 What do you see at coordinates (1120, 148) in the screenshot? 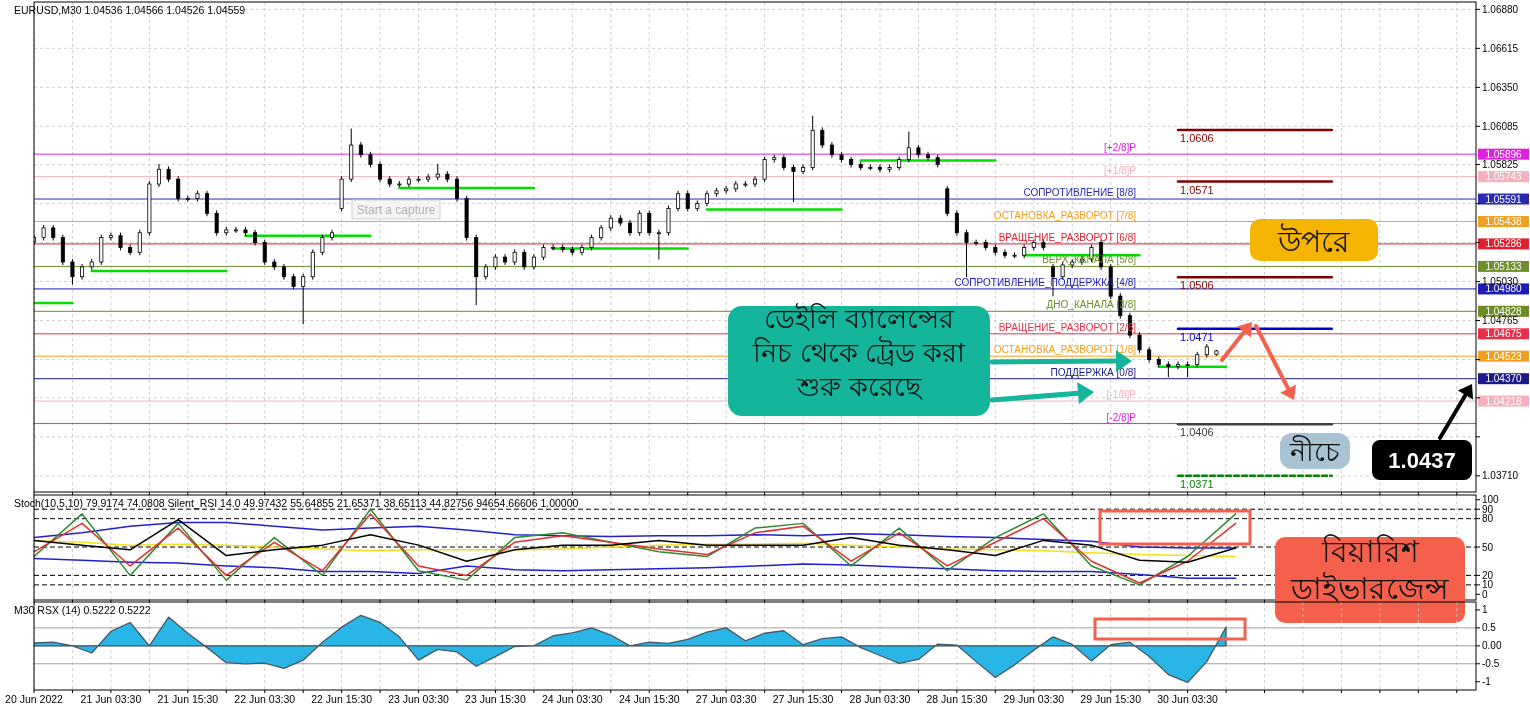
I see `annotation: [+2/8]P` at bounding box center [1120, 148].